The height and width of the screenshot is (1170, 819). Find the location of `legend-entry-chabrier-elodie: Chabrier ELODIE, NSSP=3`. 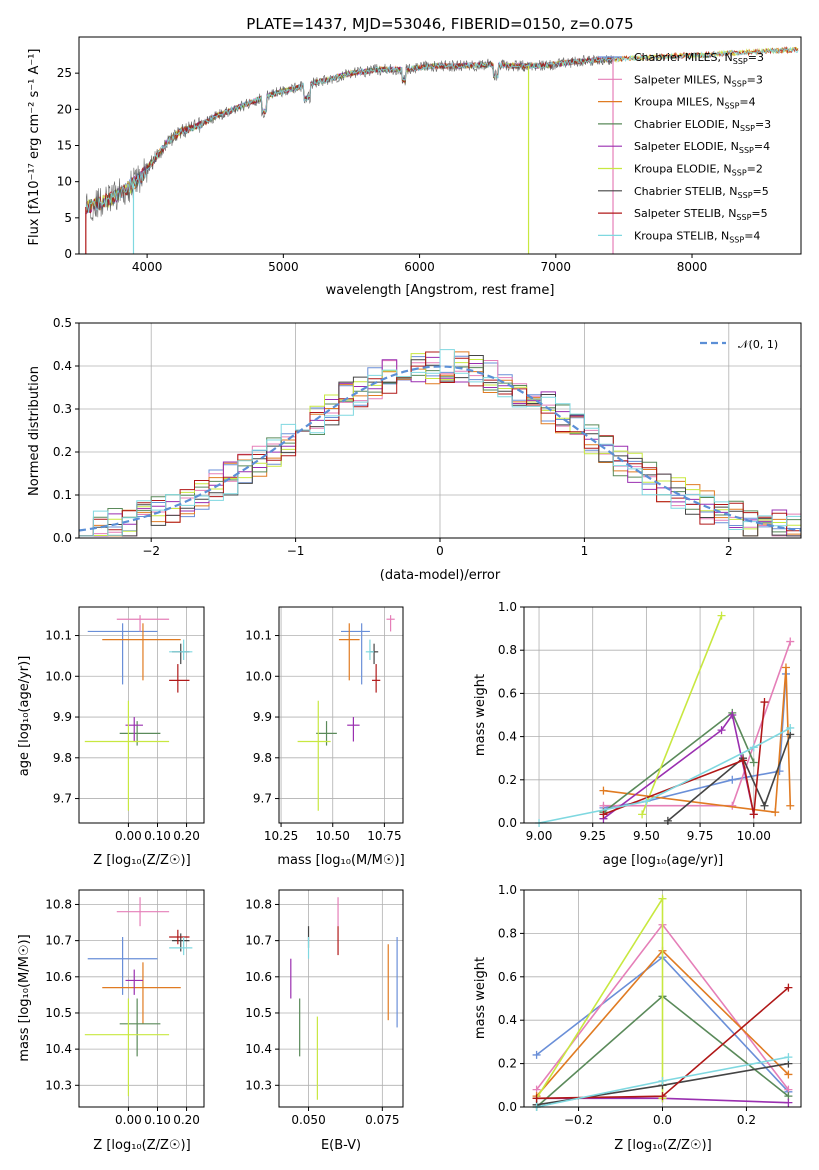

legend-entry-chabrier-elodie: Chabrier ELODIE, NSSP=3 is located at coordinates (702, 125).